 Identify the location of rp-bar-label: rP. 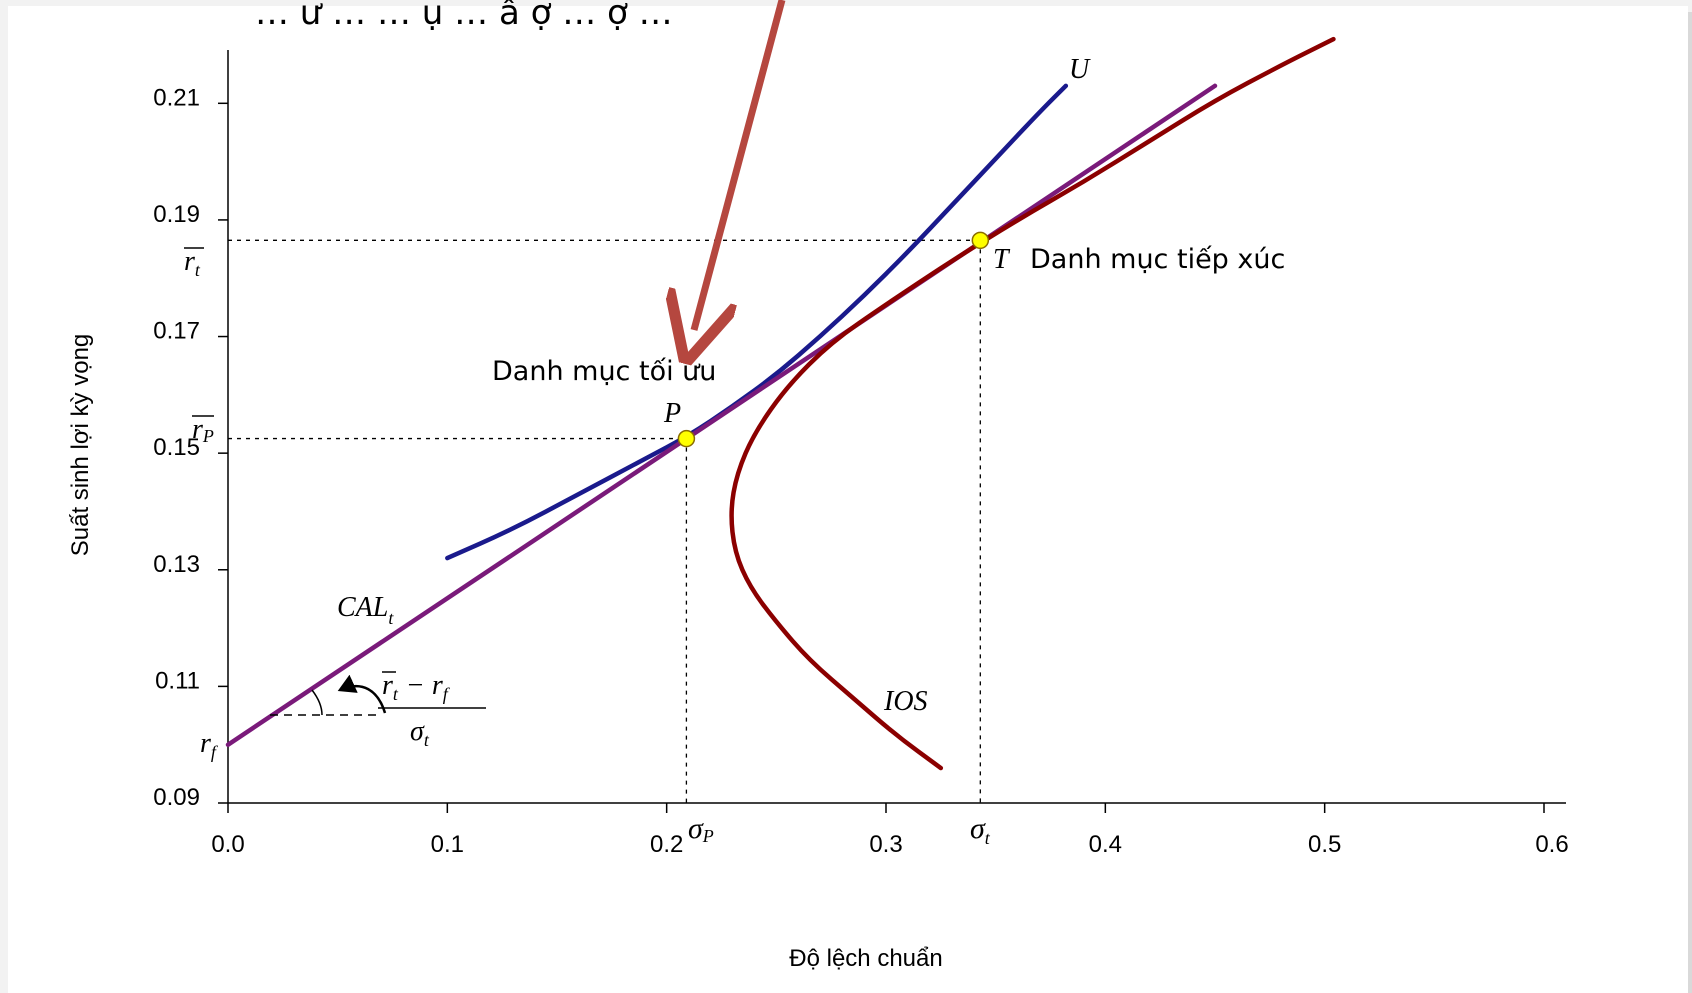
(203, 430).